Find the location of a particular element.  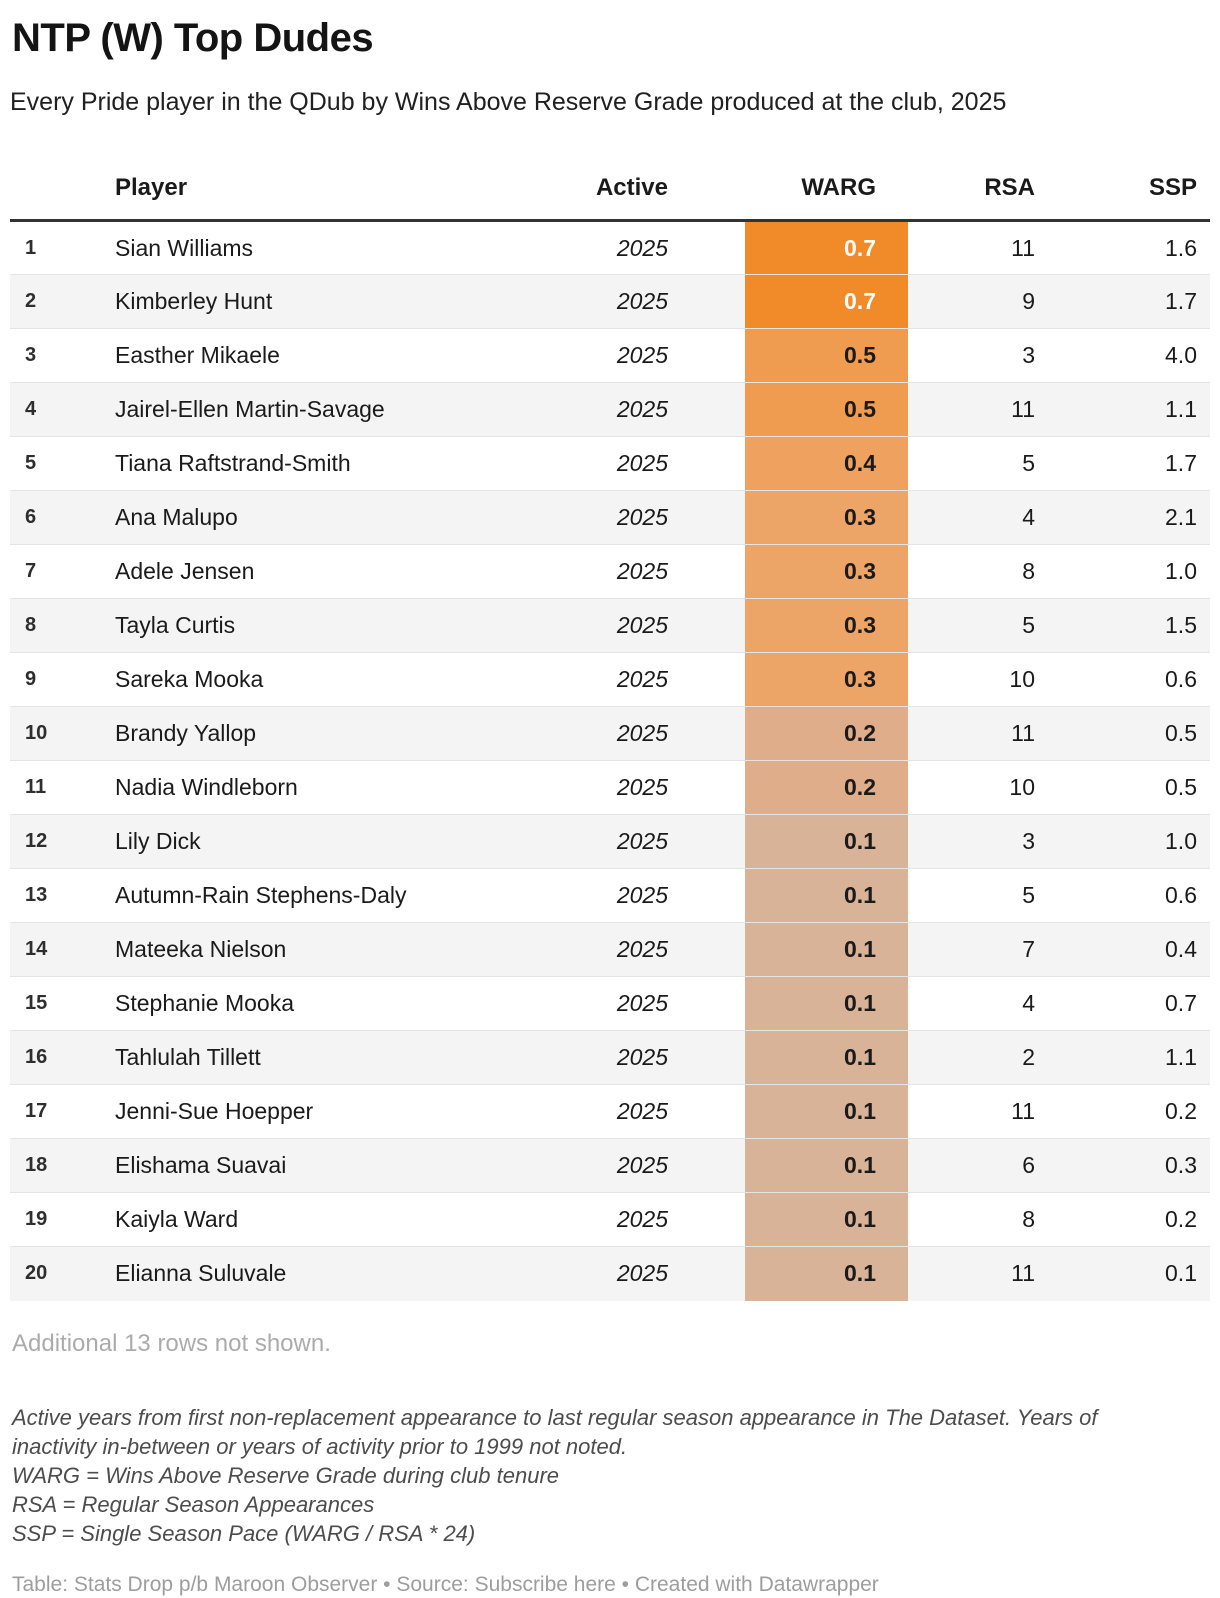

column-header-player: Player is located at coordinates (340, 178).